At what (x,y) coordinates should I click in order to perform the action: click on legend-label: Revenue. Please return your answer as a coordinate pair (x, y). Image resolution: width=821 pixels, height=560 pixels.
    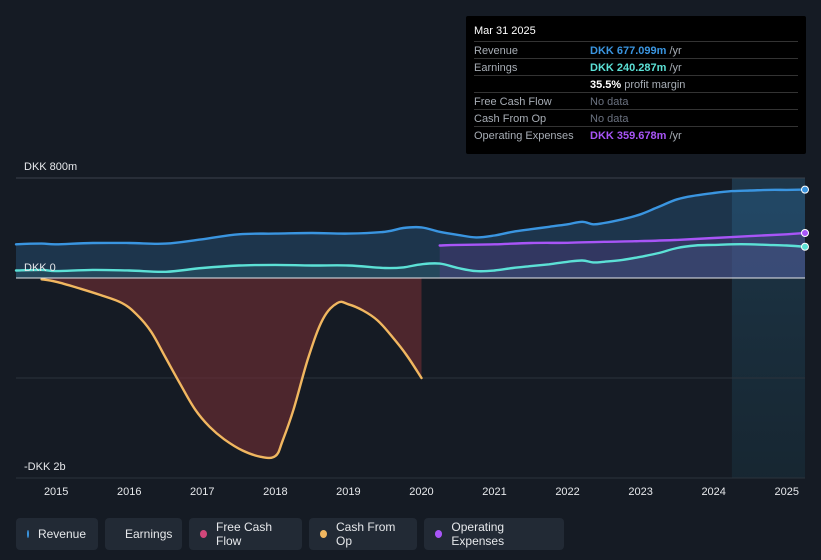
    Looking at the image, I should click on (61, 534).